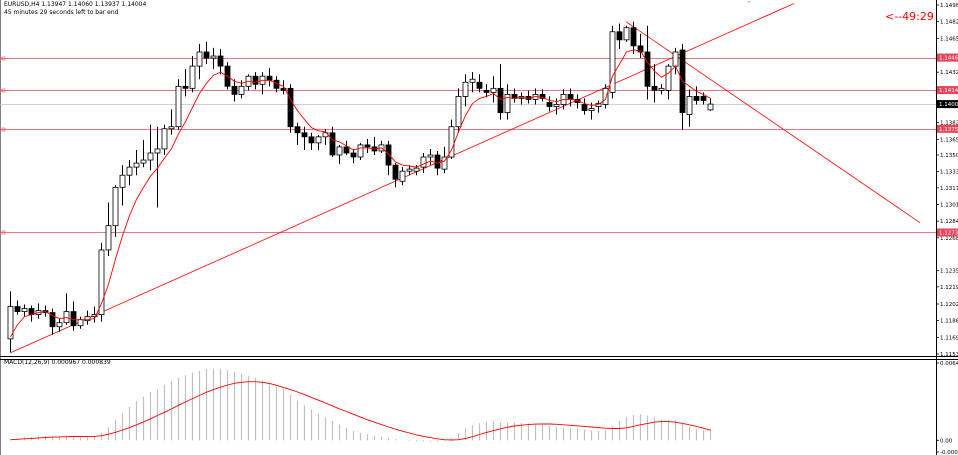 Image resolution: width=958 pixels, height=455 pixels. Describe the element at coordinates (949, 452) in the screenshot. I see `macd-axis-tick-label: -0.00097` at that location.